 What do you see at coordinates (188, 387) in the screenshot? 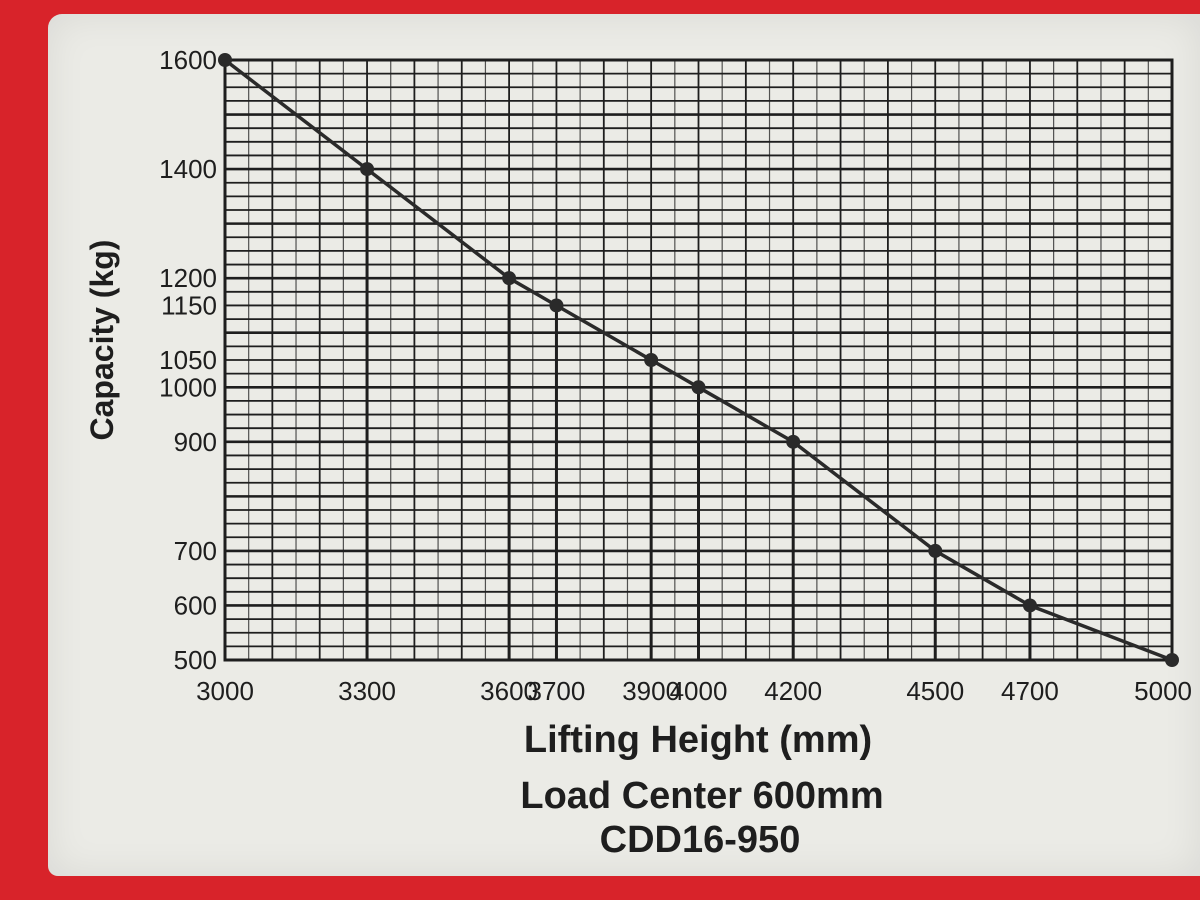
I see `y-tick-label: 1000` at bounding box center [188, 387].